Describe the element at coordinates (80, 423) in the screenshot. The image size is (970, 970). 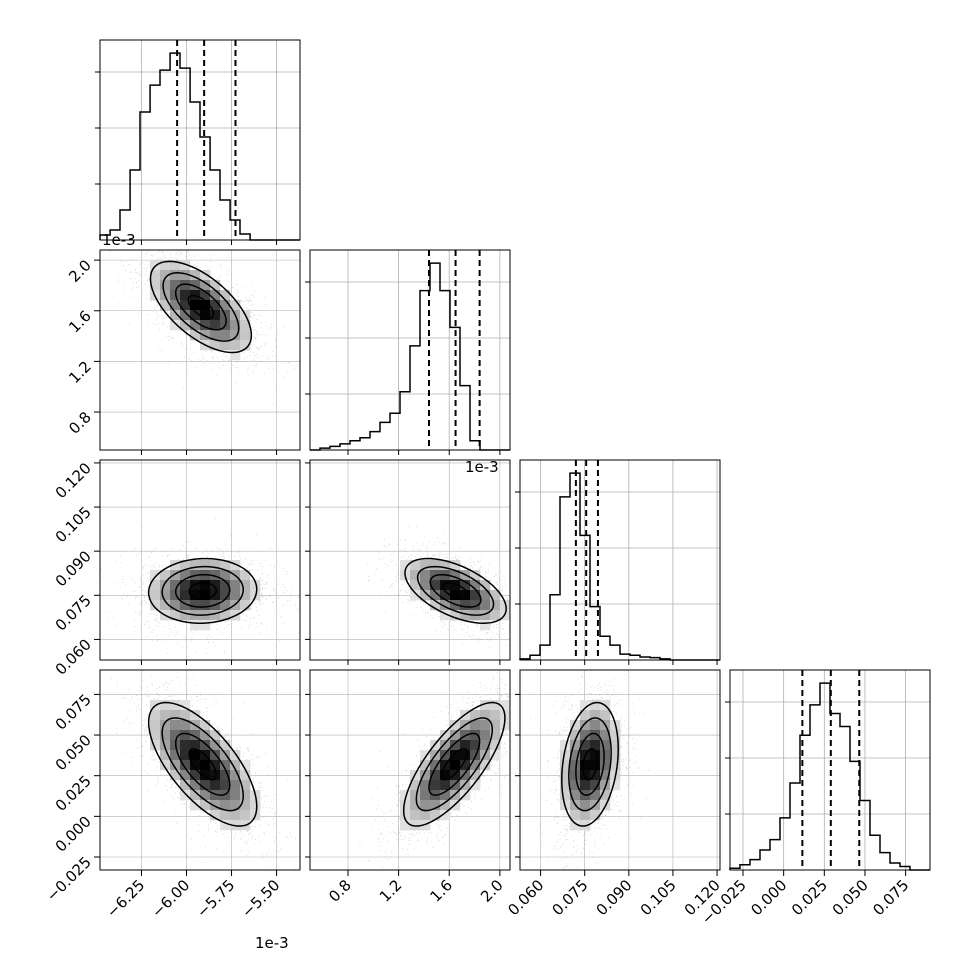
I see `y-tick-label: 0.8` at that location.